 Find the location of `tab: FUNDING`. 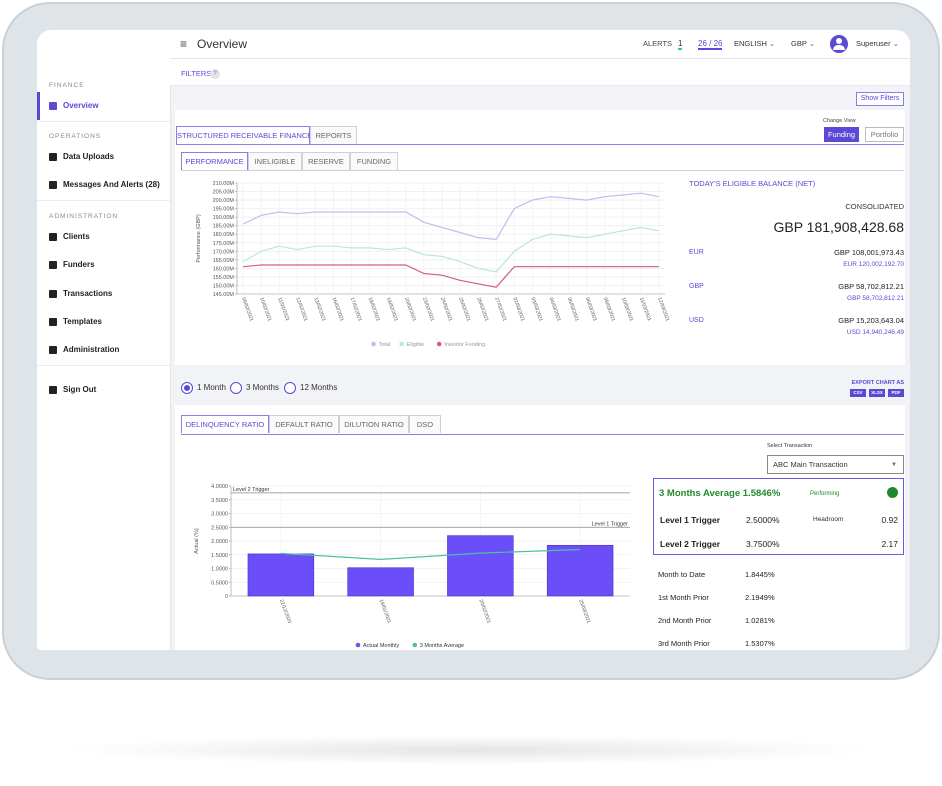

tab: FUNDING is located at coordinates (374, 161).